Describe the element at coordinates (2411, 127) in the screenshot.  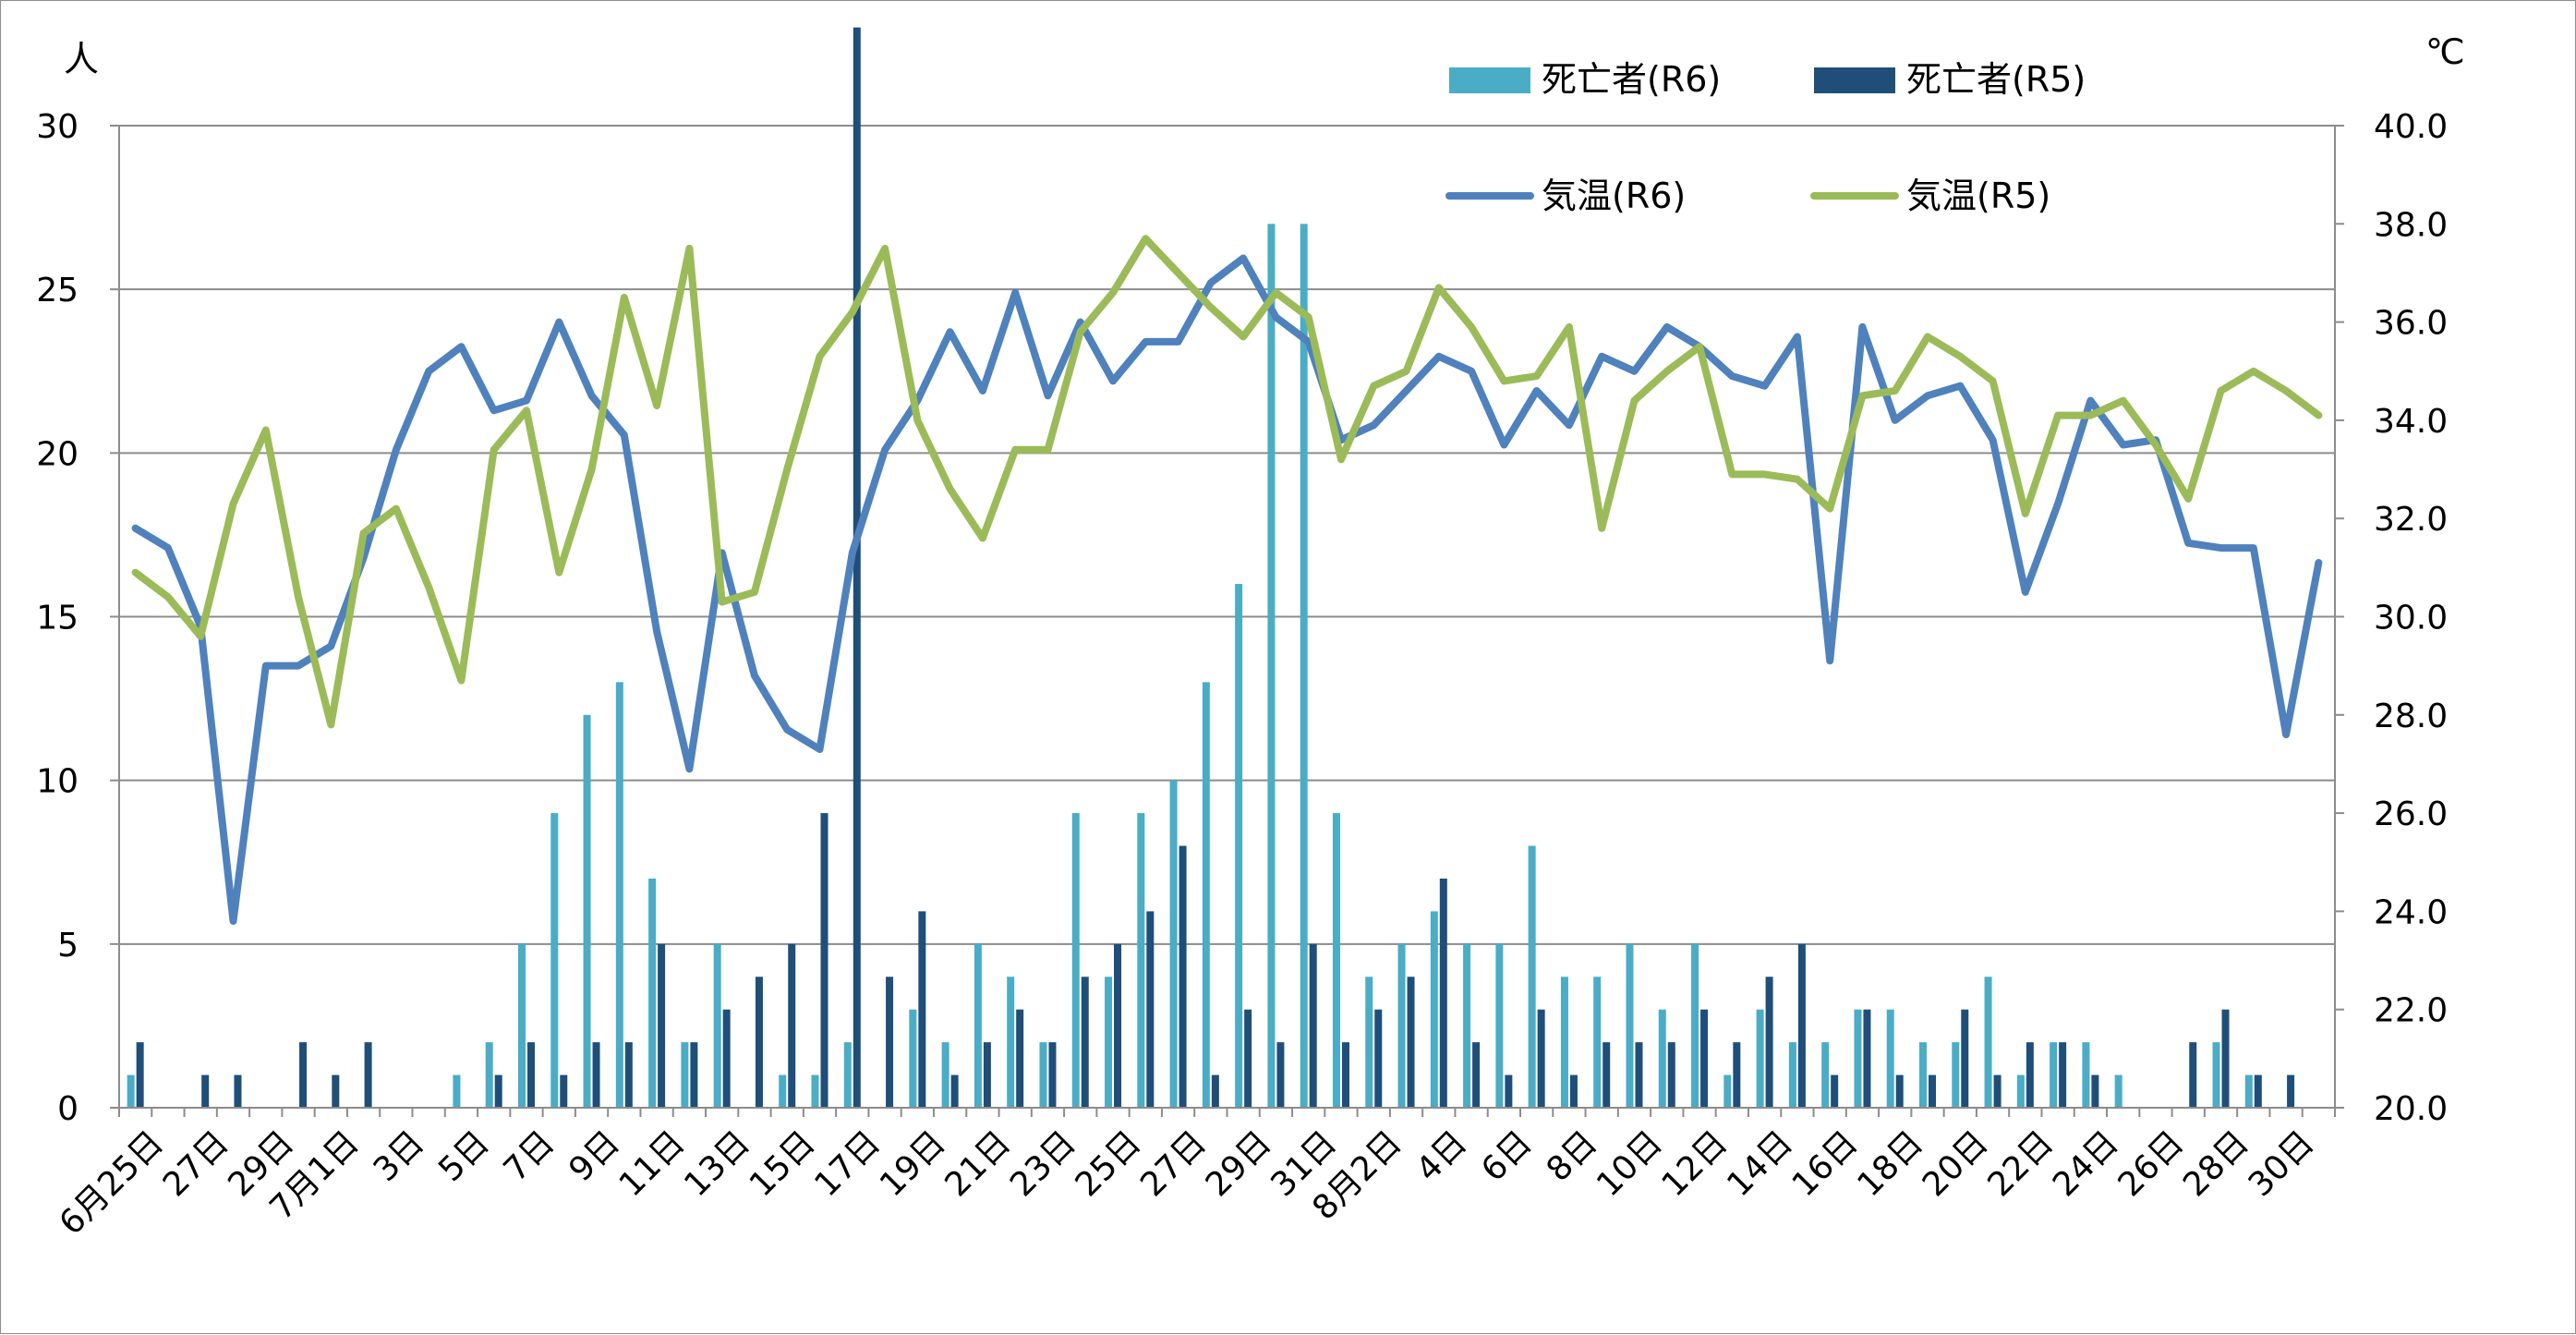
I see `right-tick-label: 40.0` at that location.